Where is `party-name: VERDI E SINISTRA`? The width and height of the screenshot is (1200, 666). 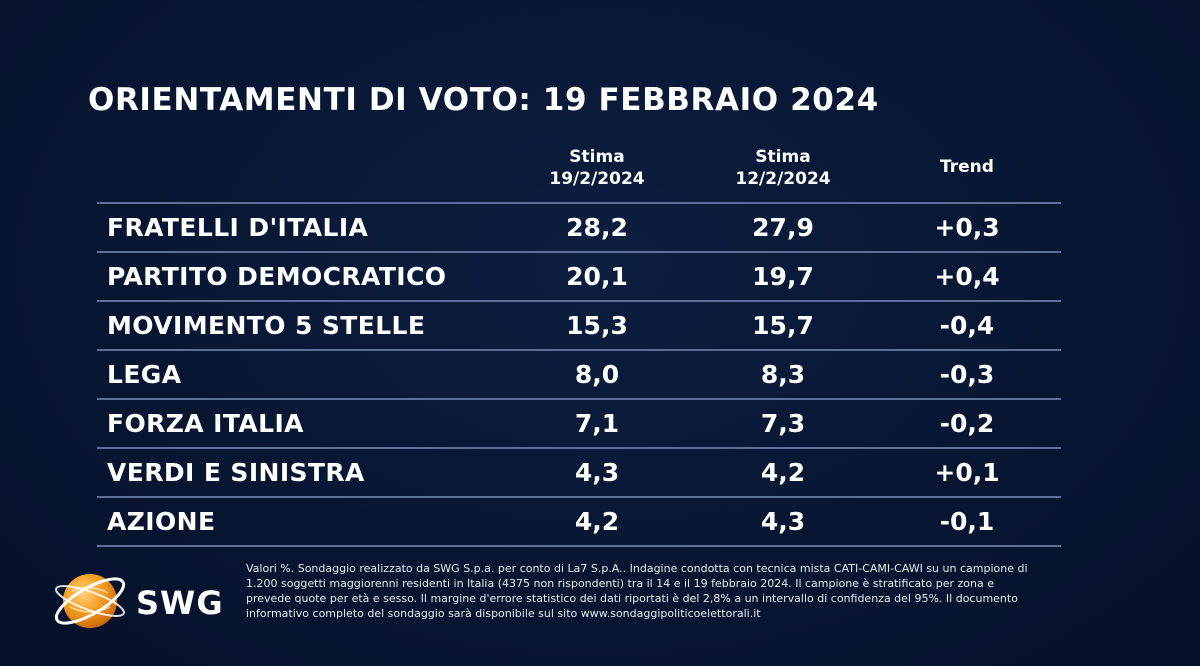 party-name: VERDI E SINISTRA is located at coordinates (236, 472).